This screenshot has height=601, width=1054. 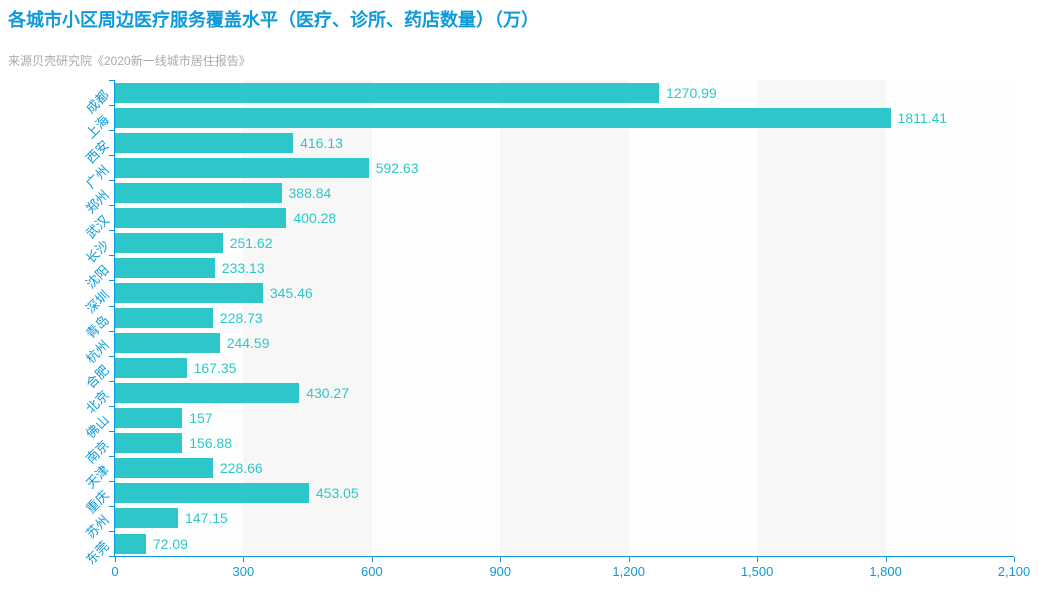 I want to click on x-axis-tick-label: 1,800, so click(x=885, y=571).